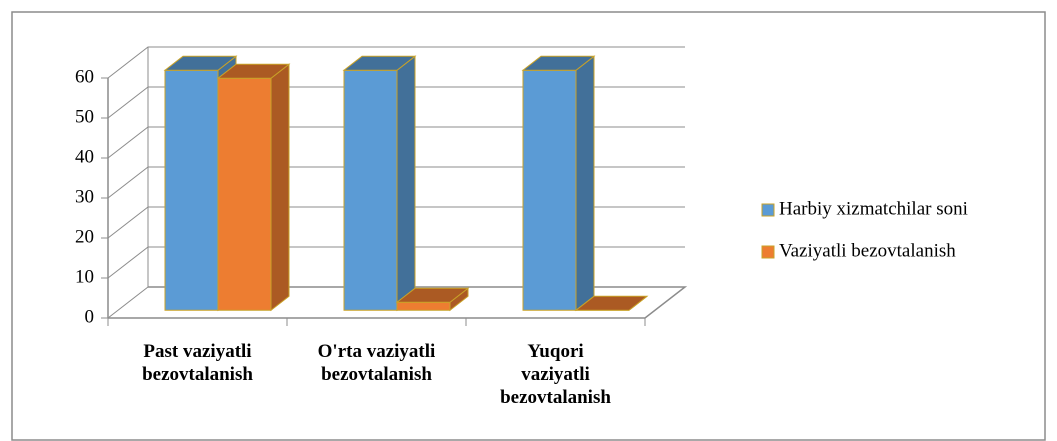  Describe the element at coordinates (84, 276) in the screenshot. I see `y-tick-label: 10` at that location.